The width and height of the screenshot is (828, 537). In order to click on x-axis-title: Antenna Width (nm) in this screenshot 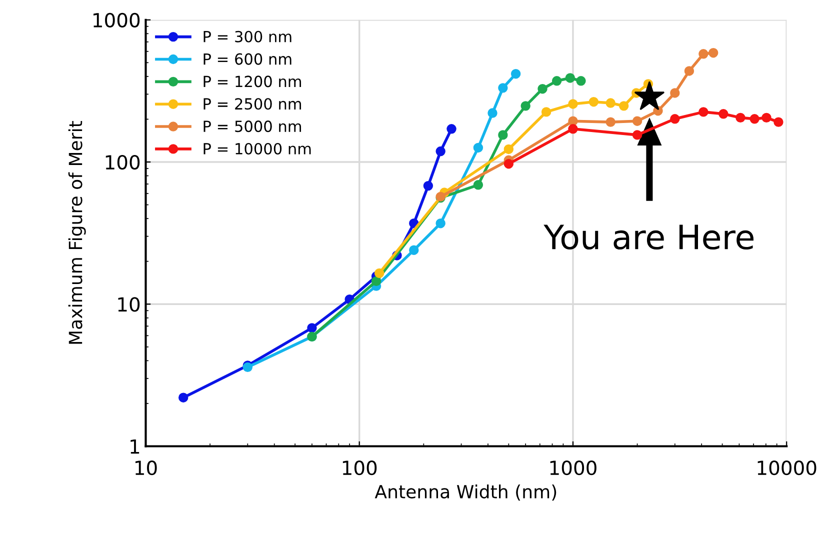, I will do `click(465, 492)`.